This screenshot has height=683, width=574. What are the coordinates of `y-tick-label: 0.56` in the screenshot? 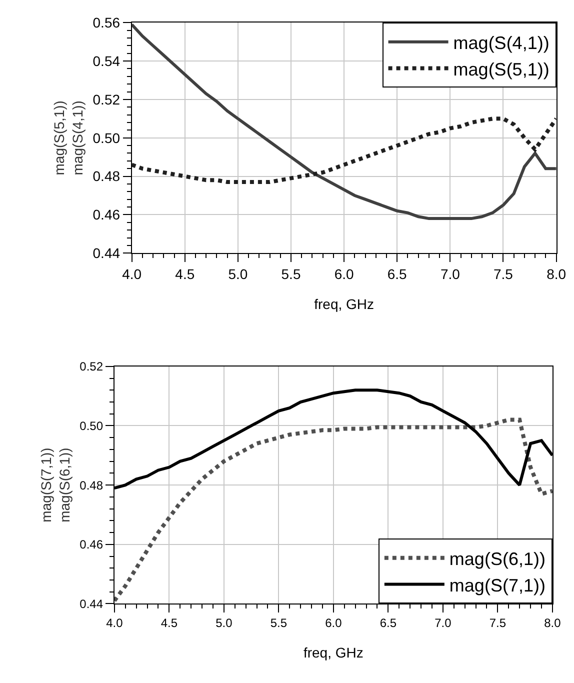 It's located at (106, 22).